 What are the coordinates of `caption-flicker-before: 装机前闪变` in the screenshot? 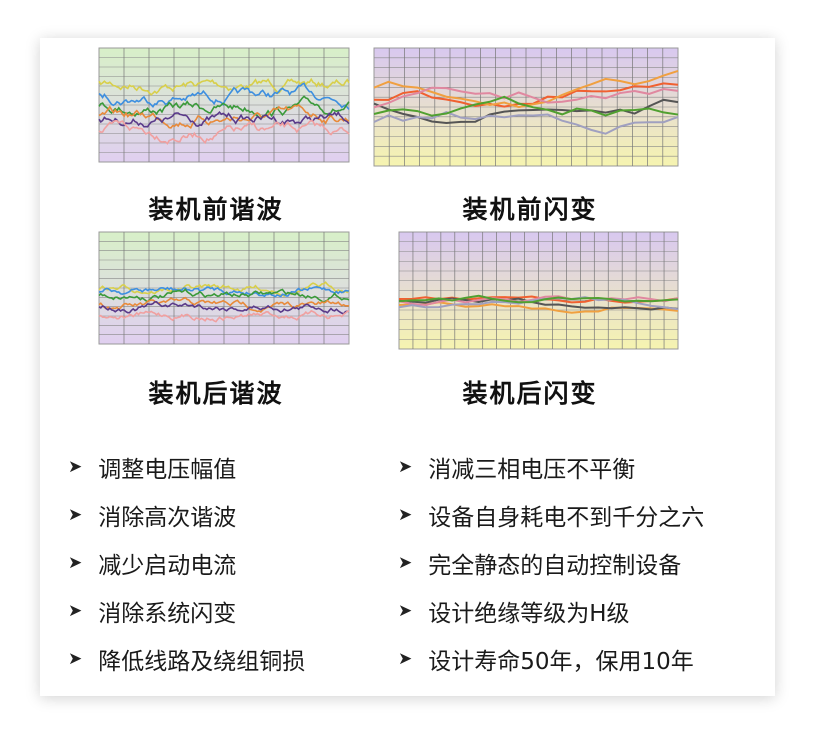 It's located at (530, 209).